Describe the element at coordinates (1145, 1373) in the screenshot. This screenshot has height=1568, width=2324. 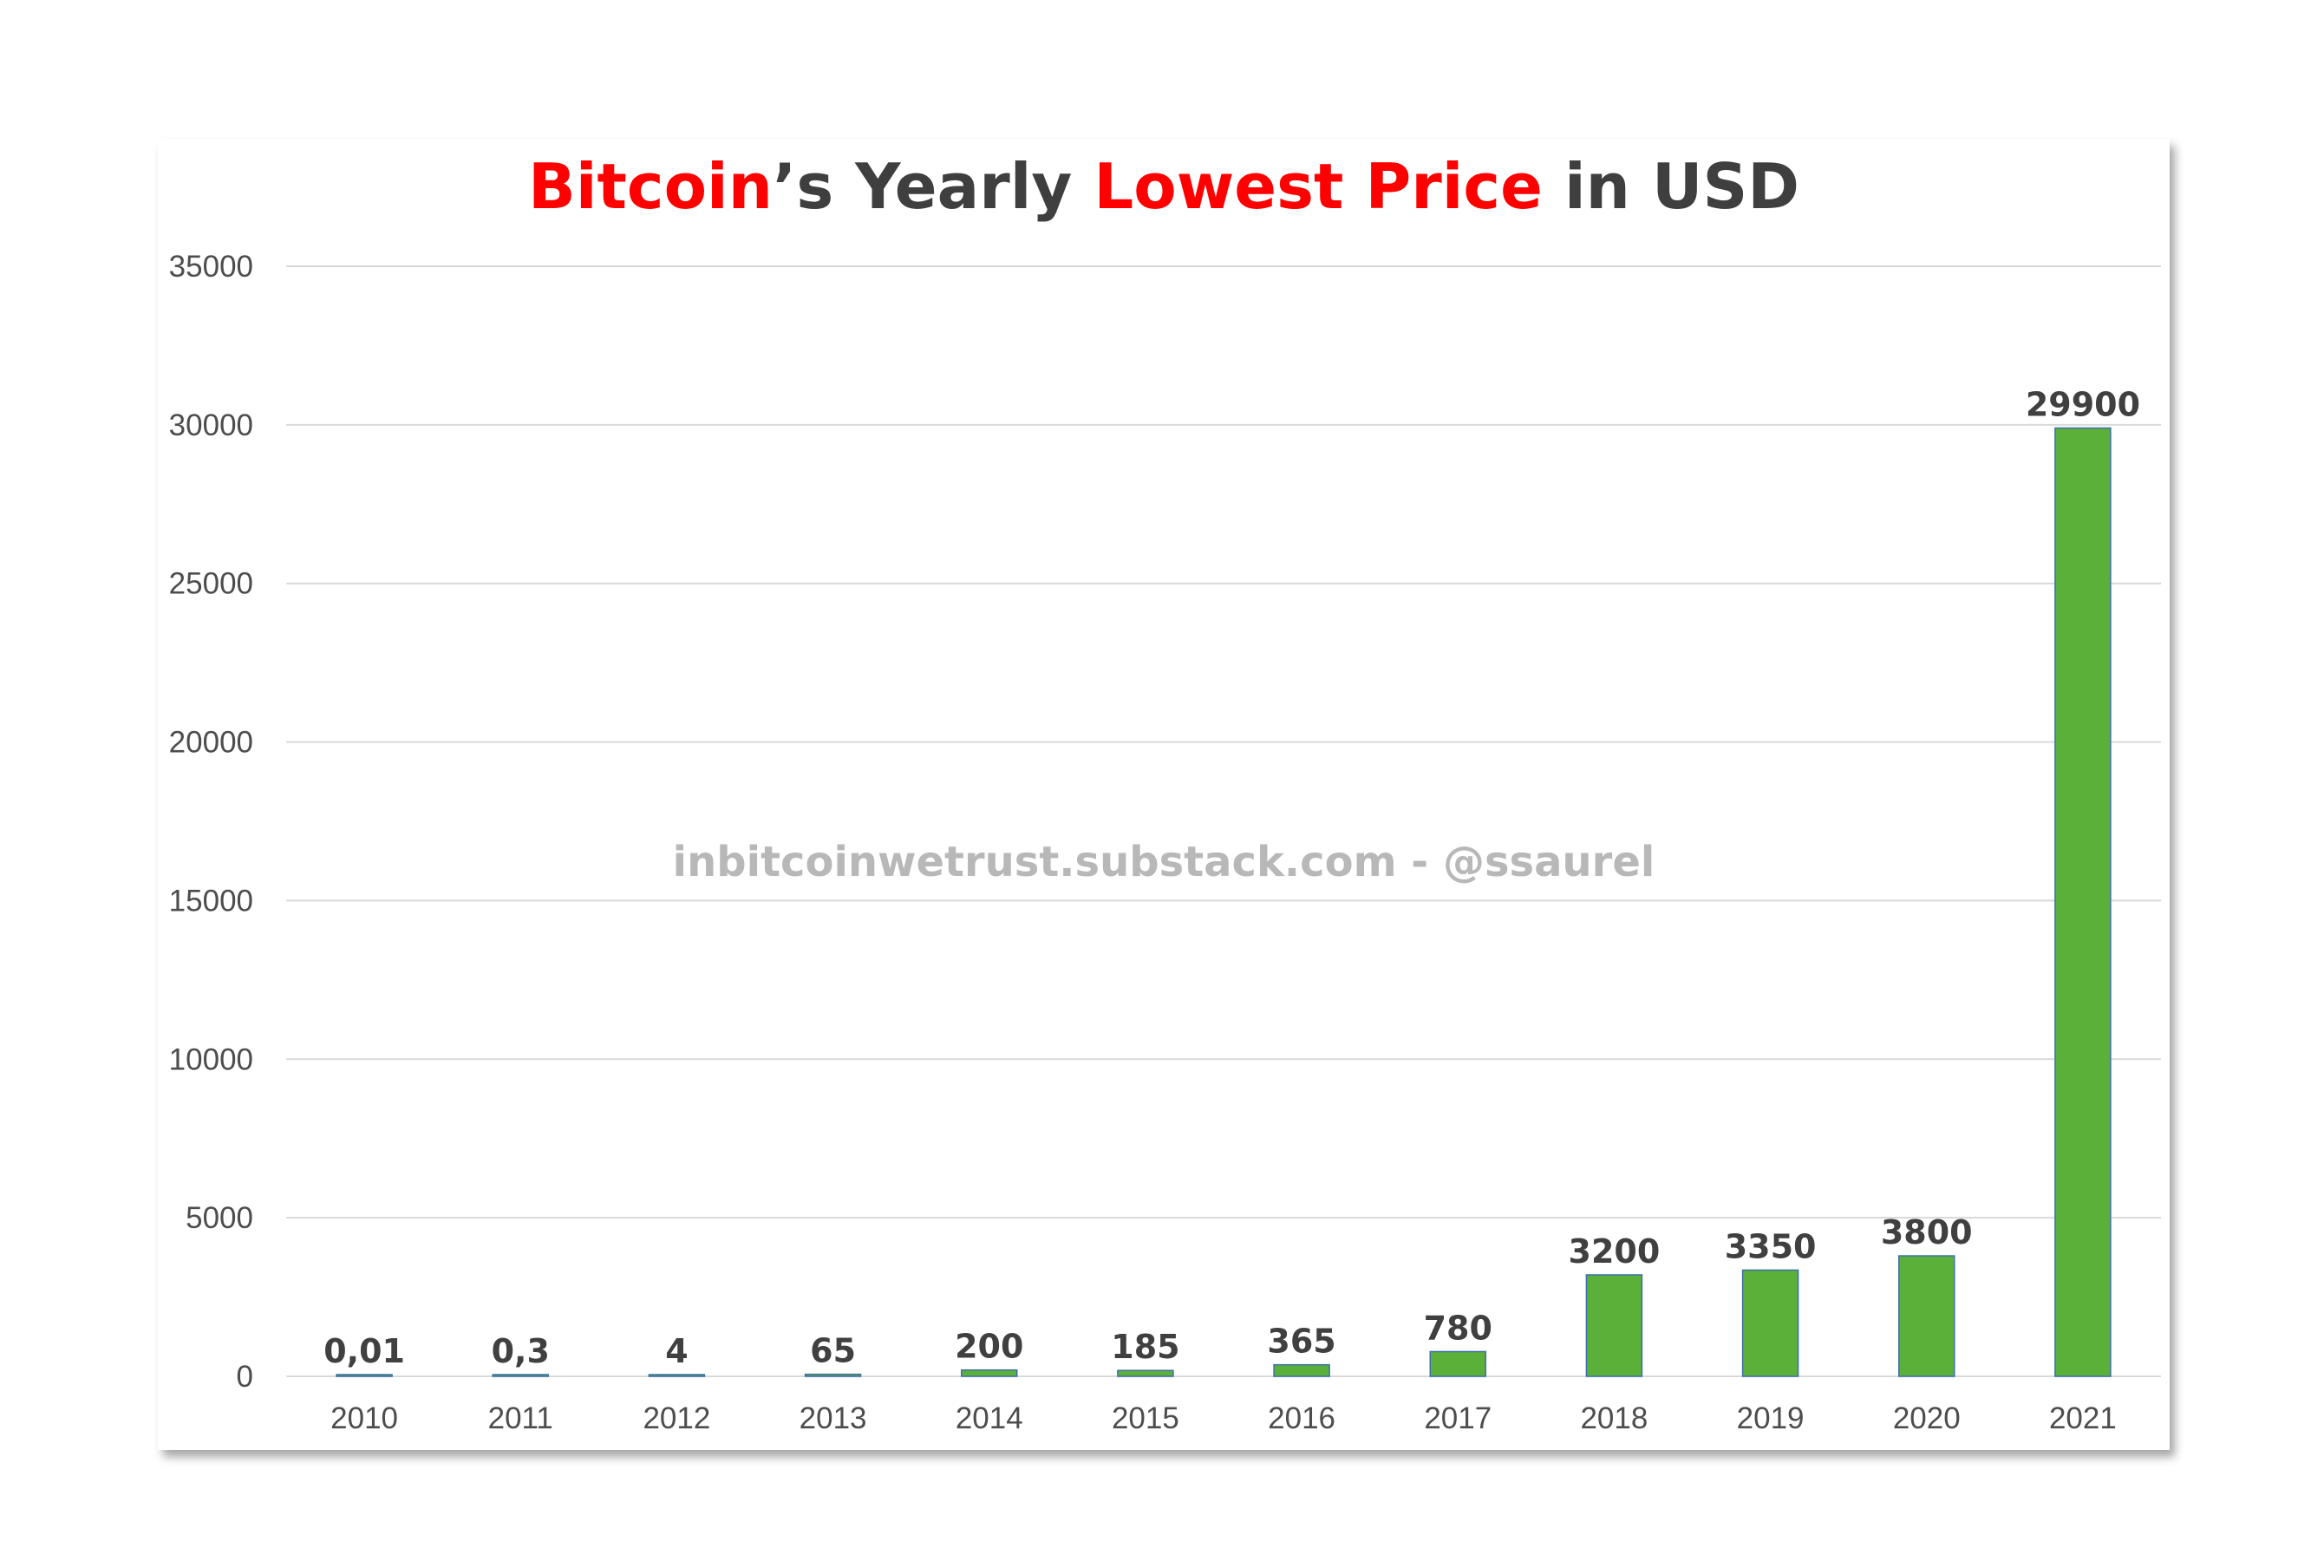
I see `bar-2015` at that location.